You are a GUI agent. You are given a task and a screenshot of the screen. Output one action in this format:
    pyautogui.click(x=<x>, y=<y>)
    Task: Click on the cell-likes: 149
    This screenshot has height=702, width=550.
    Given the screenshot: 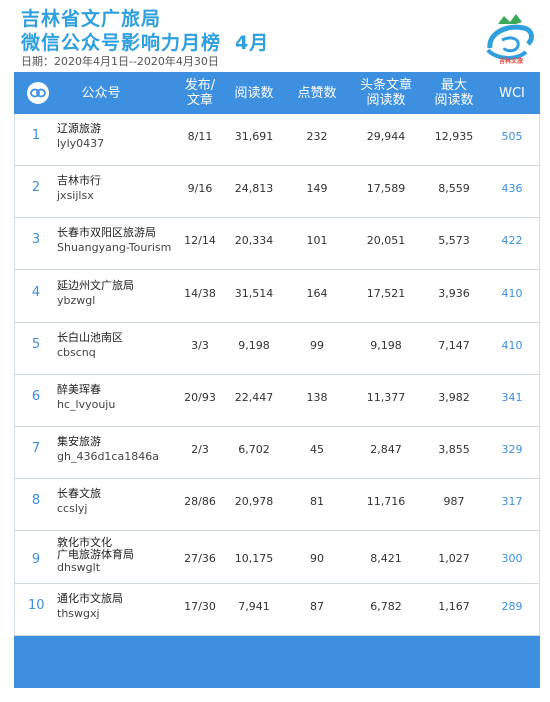 What is the action you would take?
    pyautogui.click(x=317, y=189)
    